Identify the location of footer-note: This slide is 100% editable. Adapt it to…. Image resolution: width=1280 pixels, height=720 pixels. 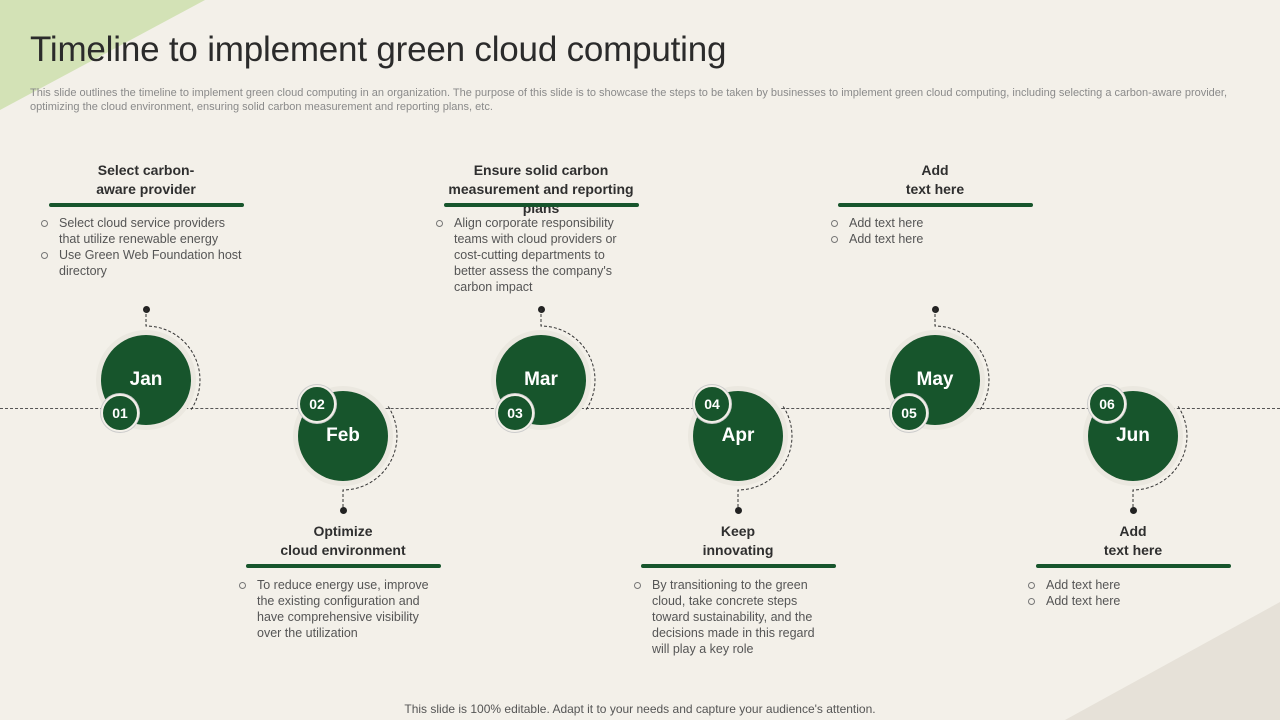
(640, 709).